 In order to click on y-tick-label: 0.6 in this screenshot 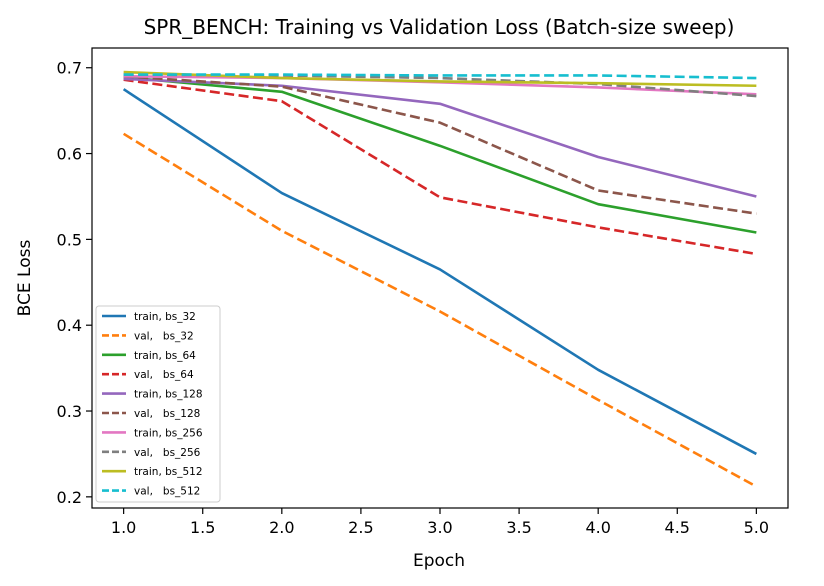, I will do `click(69, 154)`.